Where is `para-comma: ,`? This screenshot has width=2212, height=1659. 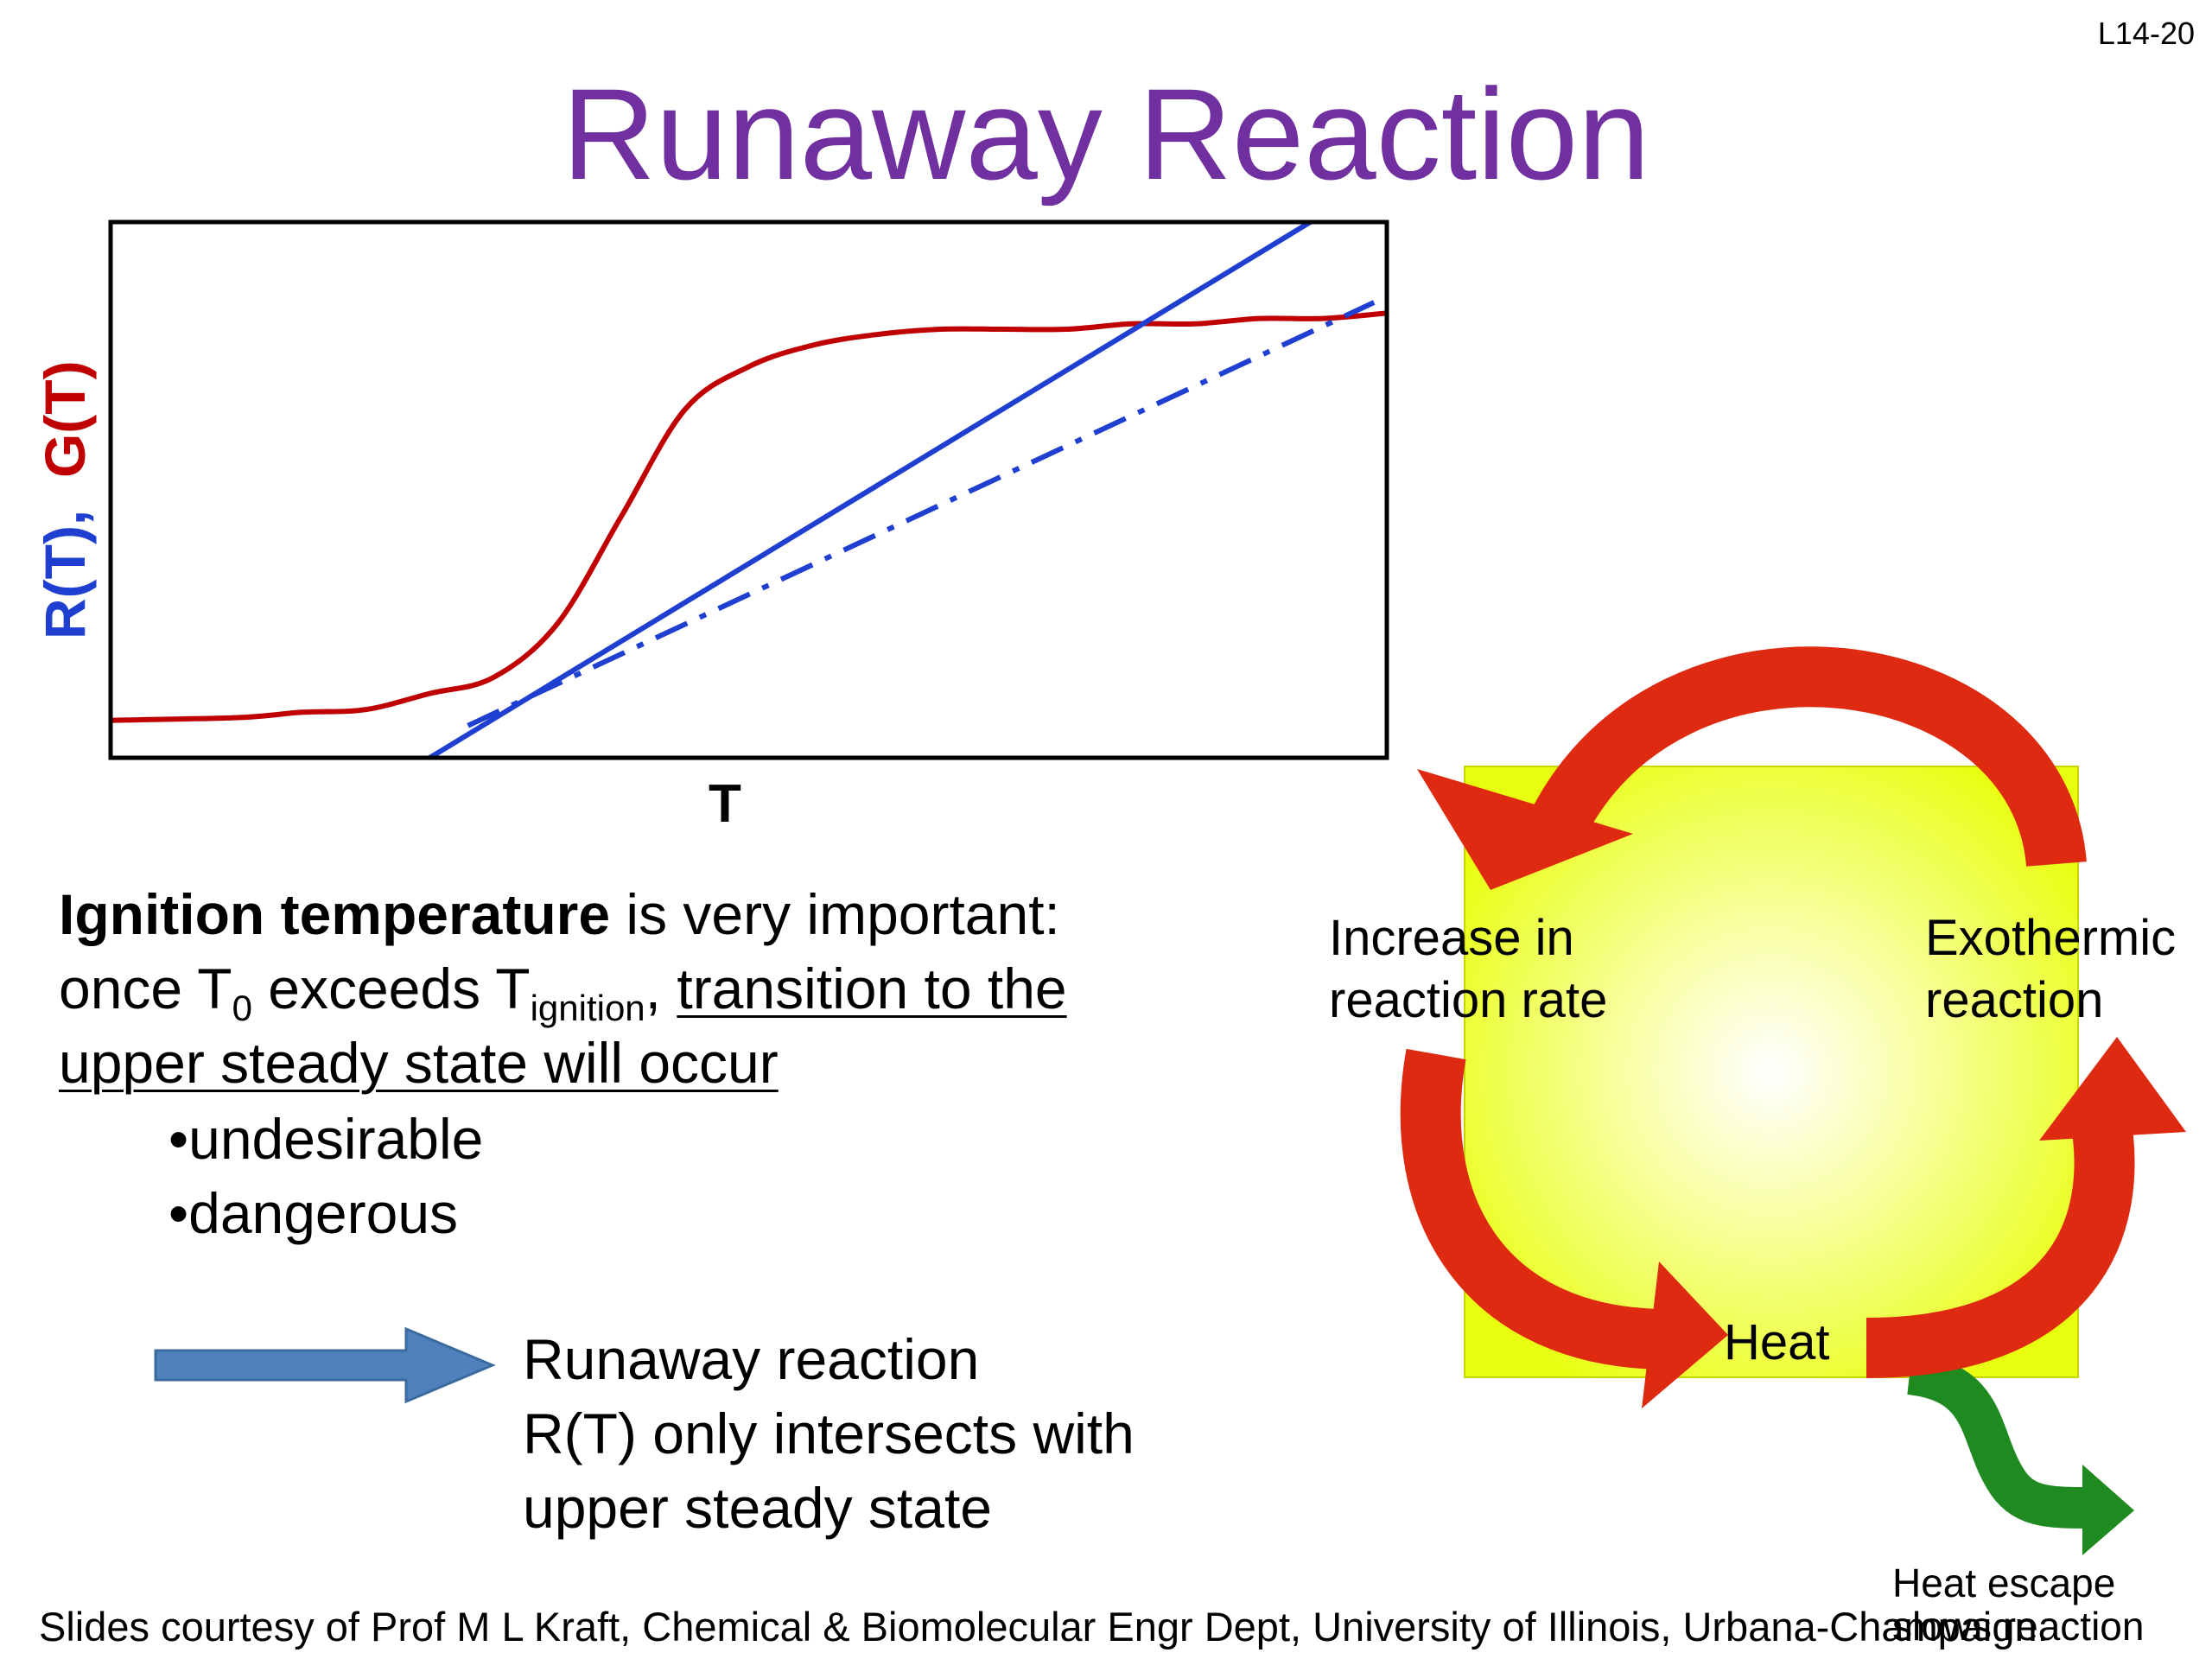 para-comma: , is located at coordinates (661, 988).